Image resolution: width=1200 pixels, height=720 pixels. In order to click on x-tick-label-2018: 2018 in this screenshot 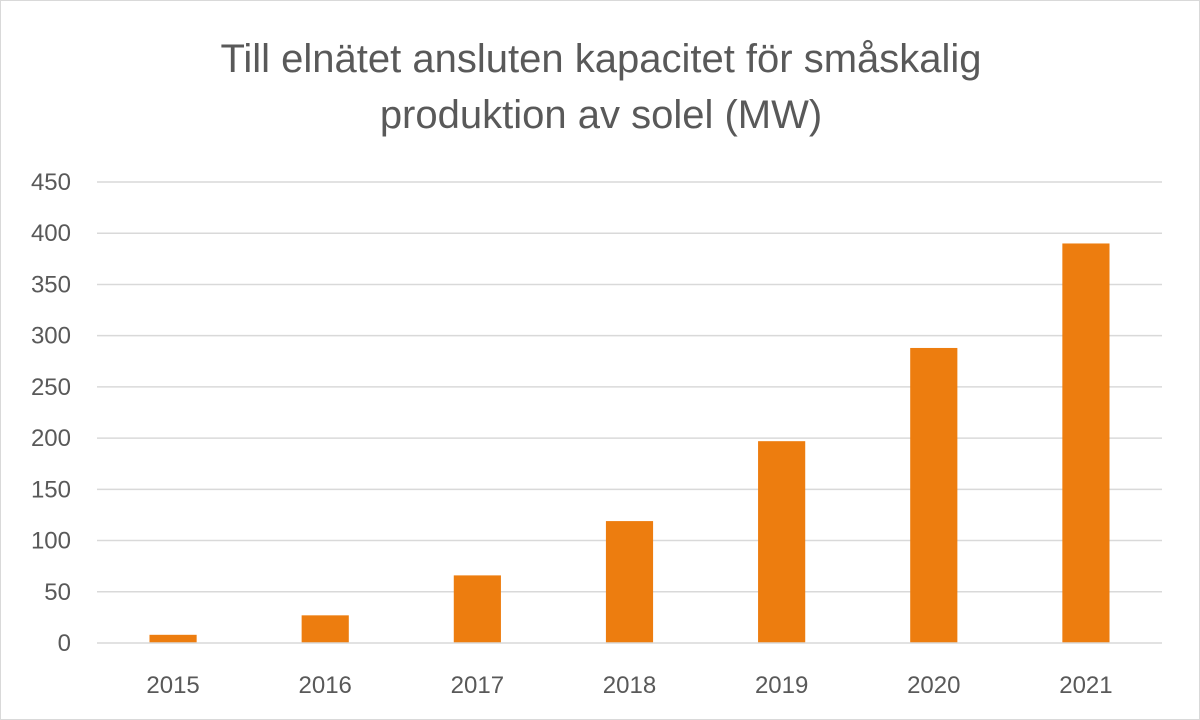, I will do `click(629, 685)`.